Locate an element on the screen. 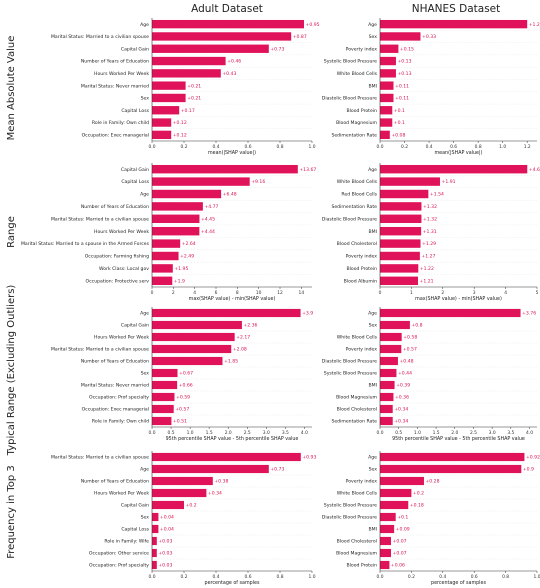 The width and height of the screenshot is (540, 588). x-tick-label: 5 is located at coordinates (537, 293).